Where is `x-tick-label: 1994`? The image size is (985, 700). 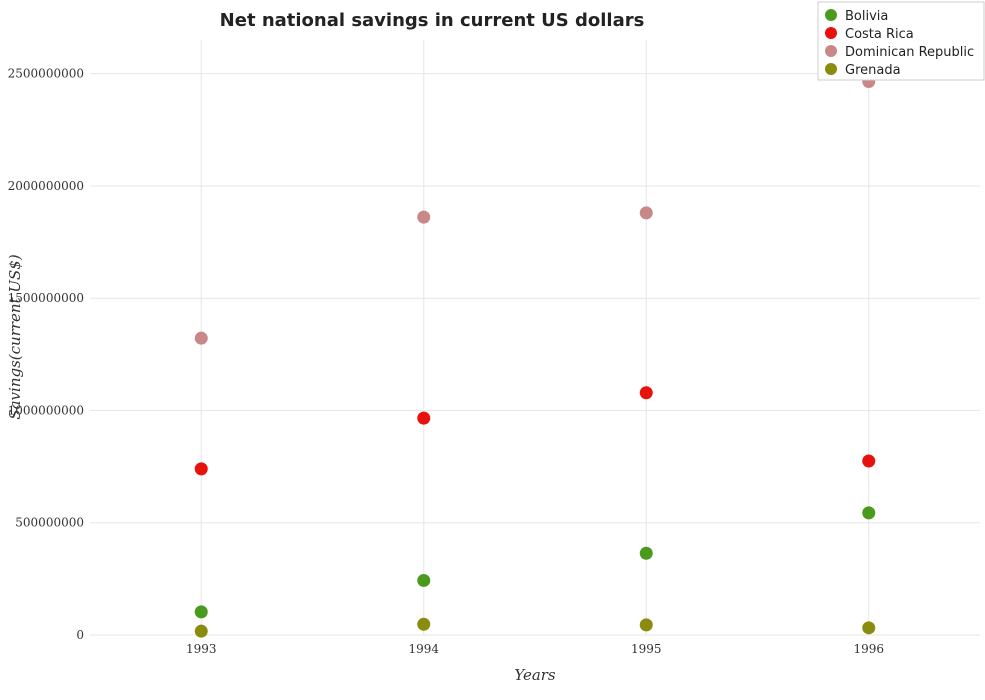 x-tick-label: 1994 is located at coordinates (423, 649).